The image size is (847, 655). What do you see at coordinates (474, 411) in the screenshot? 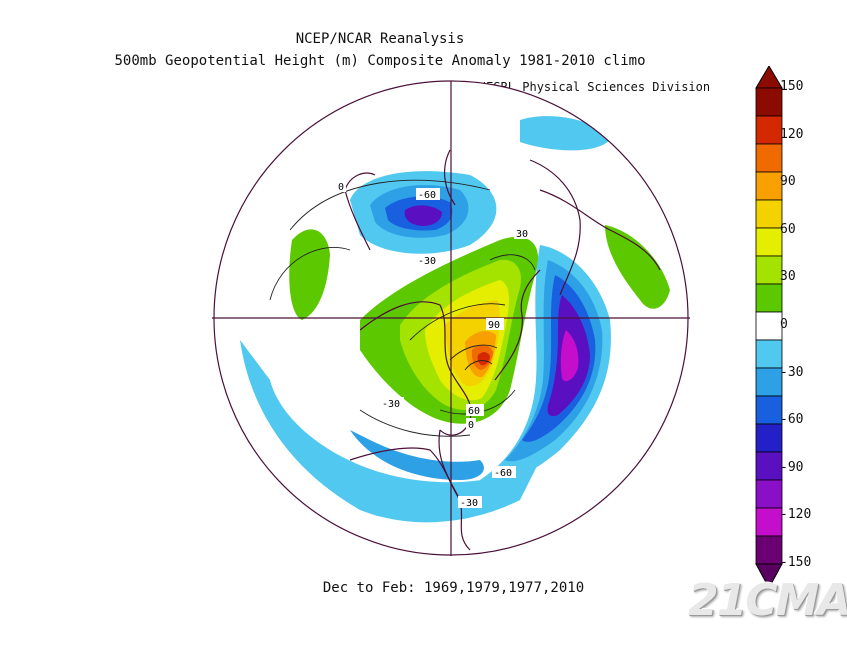
I see `contour-label: 60` at bounding box center [474, 411].